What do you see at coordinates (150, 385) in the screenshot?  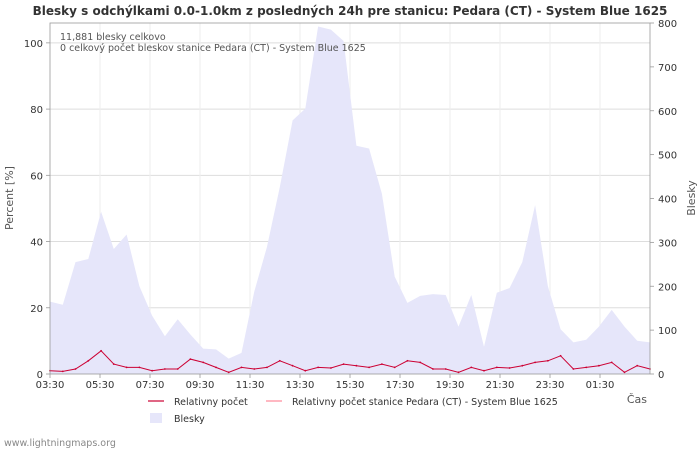 I see `tick-label-x-2: 07:30` at bounding box center [150, 385].